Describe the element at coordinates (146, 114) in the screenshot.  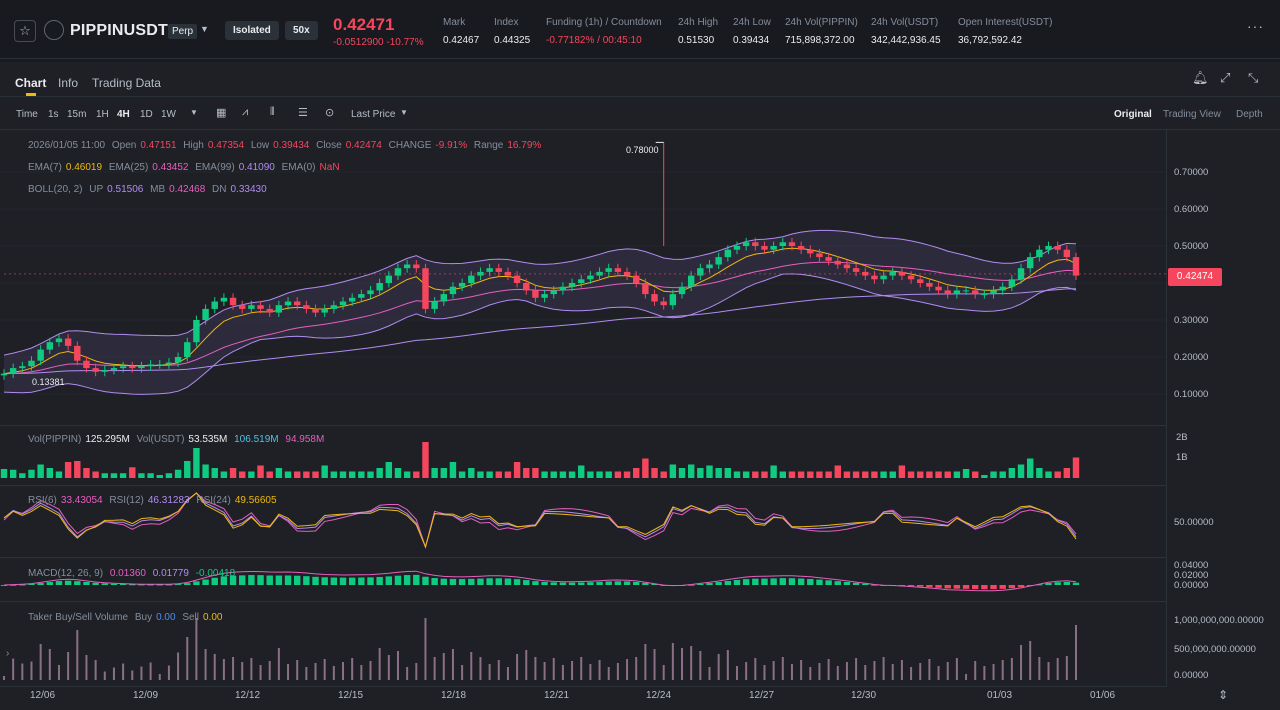
I see `timeframe-1d: 1D` at that location.